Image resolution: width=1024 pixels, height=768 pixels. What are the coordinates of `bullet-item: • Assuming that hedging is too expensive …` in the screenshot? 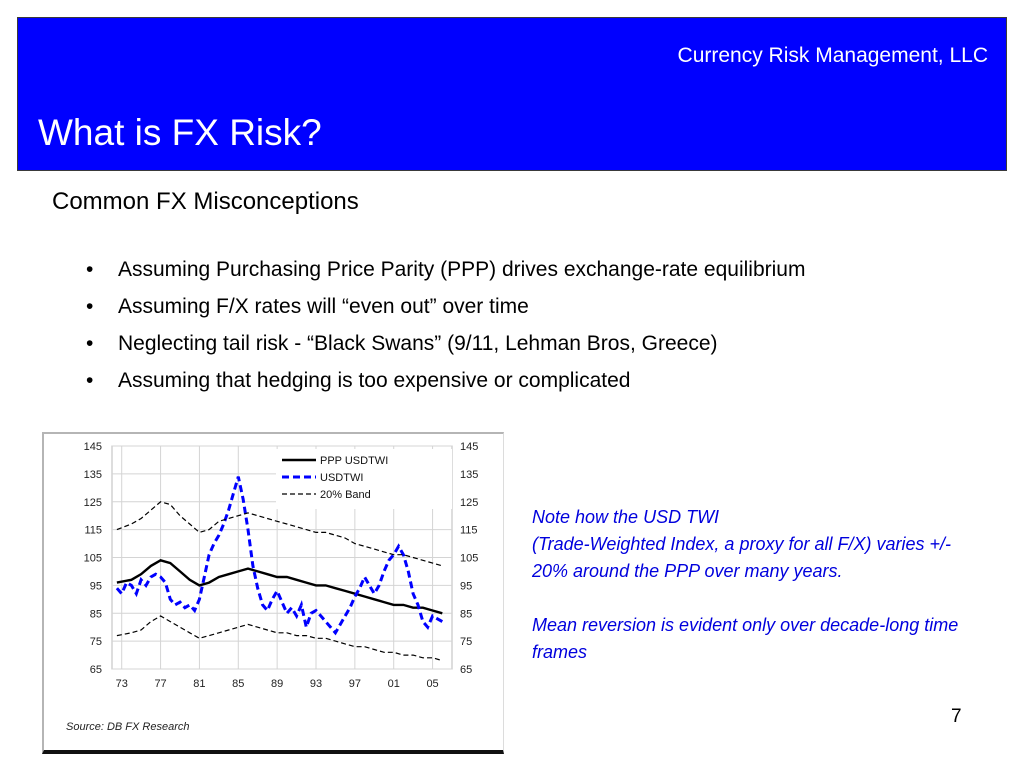 It's located at (442, 382).